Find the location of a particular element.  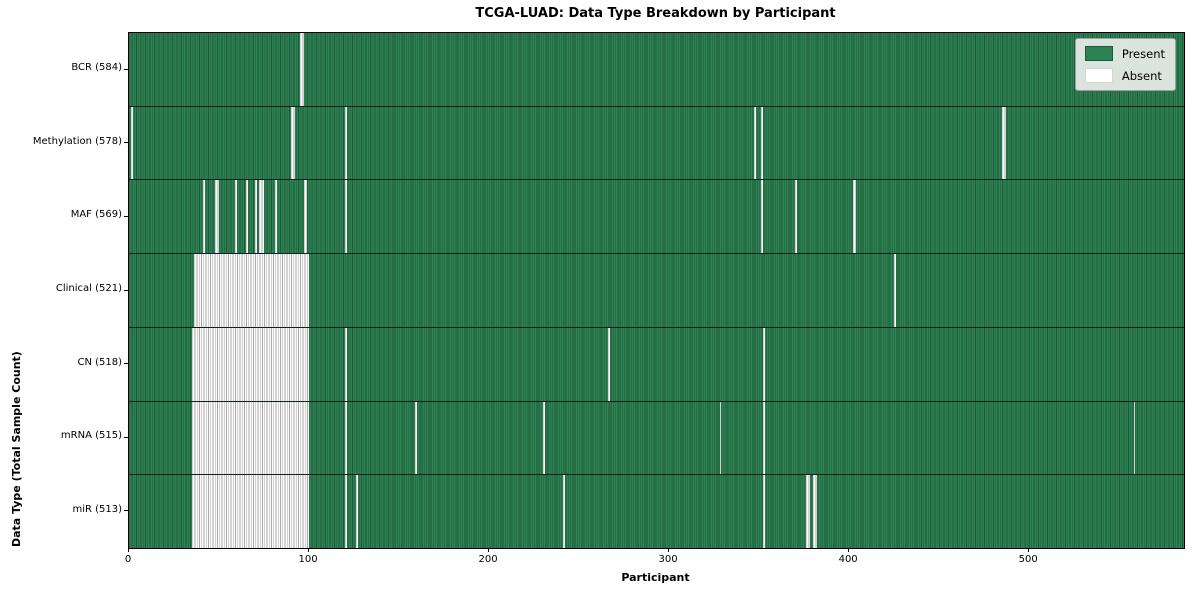

x-tick-label: 500 is located at coordinates (1028, 559).